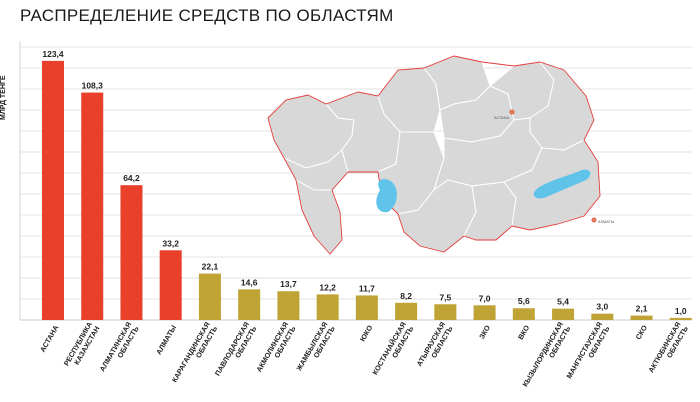 The image size is (700, 402). I want to click on category-label-line: ЮКО, so click(366, 333).